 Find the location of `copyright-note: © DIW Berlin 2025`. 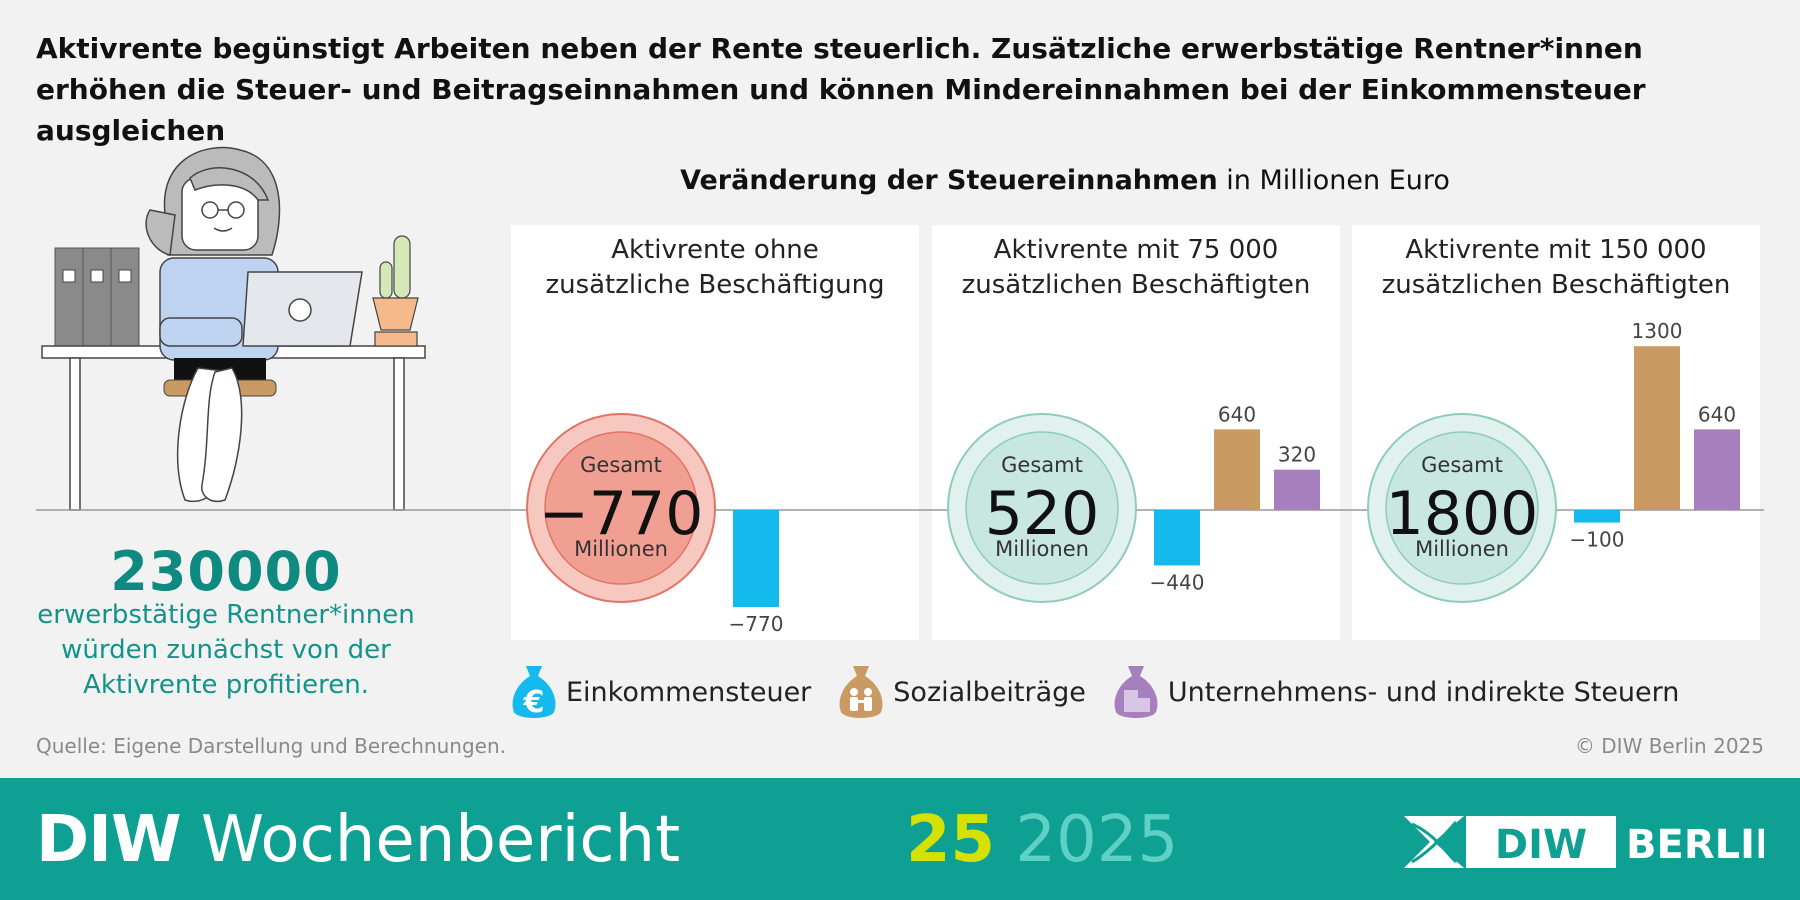

copyright-note: © DIW Berlin 2025 is located at coordinates (1669, 746).